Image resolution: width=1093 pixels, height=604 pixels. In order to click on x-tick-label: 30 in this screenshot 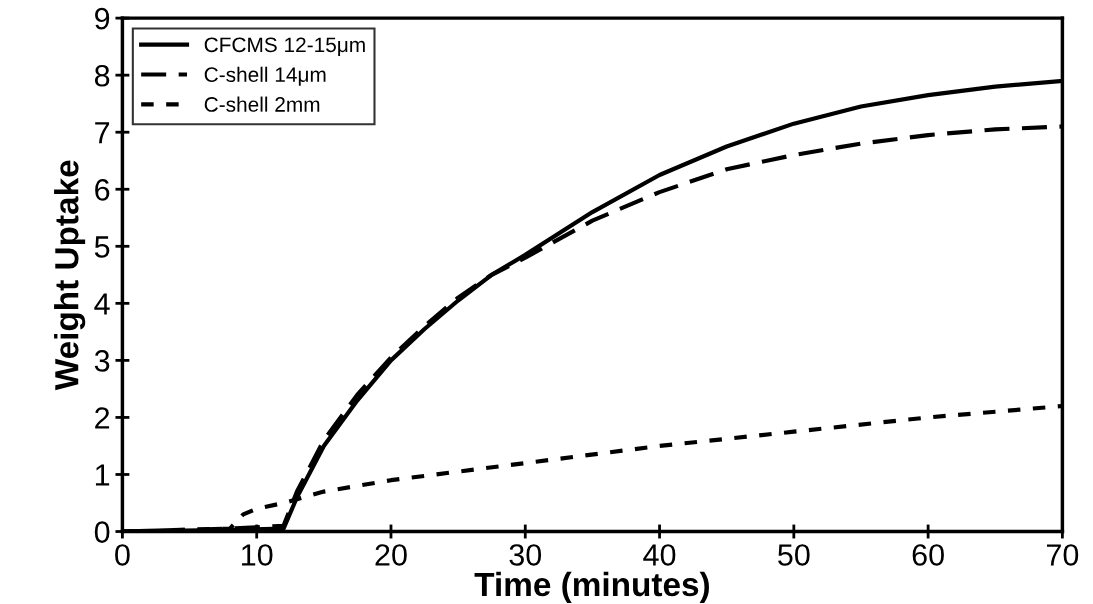, I will do `click(525, 555)`.